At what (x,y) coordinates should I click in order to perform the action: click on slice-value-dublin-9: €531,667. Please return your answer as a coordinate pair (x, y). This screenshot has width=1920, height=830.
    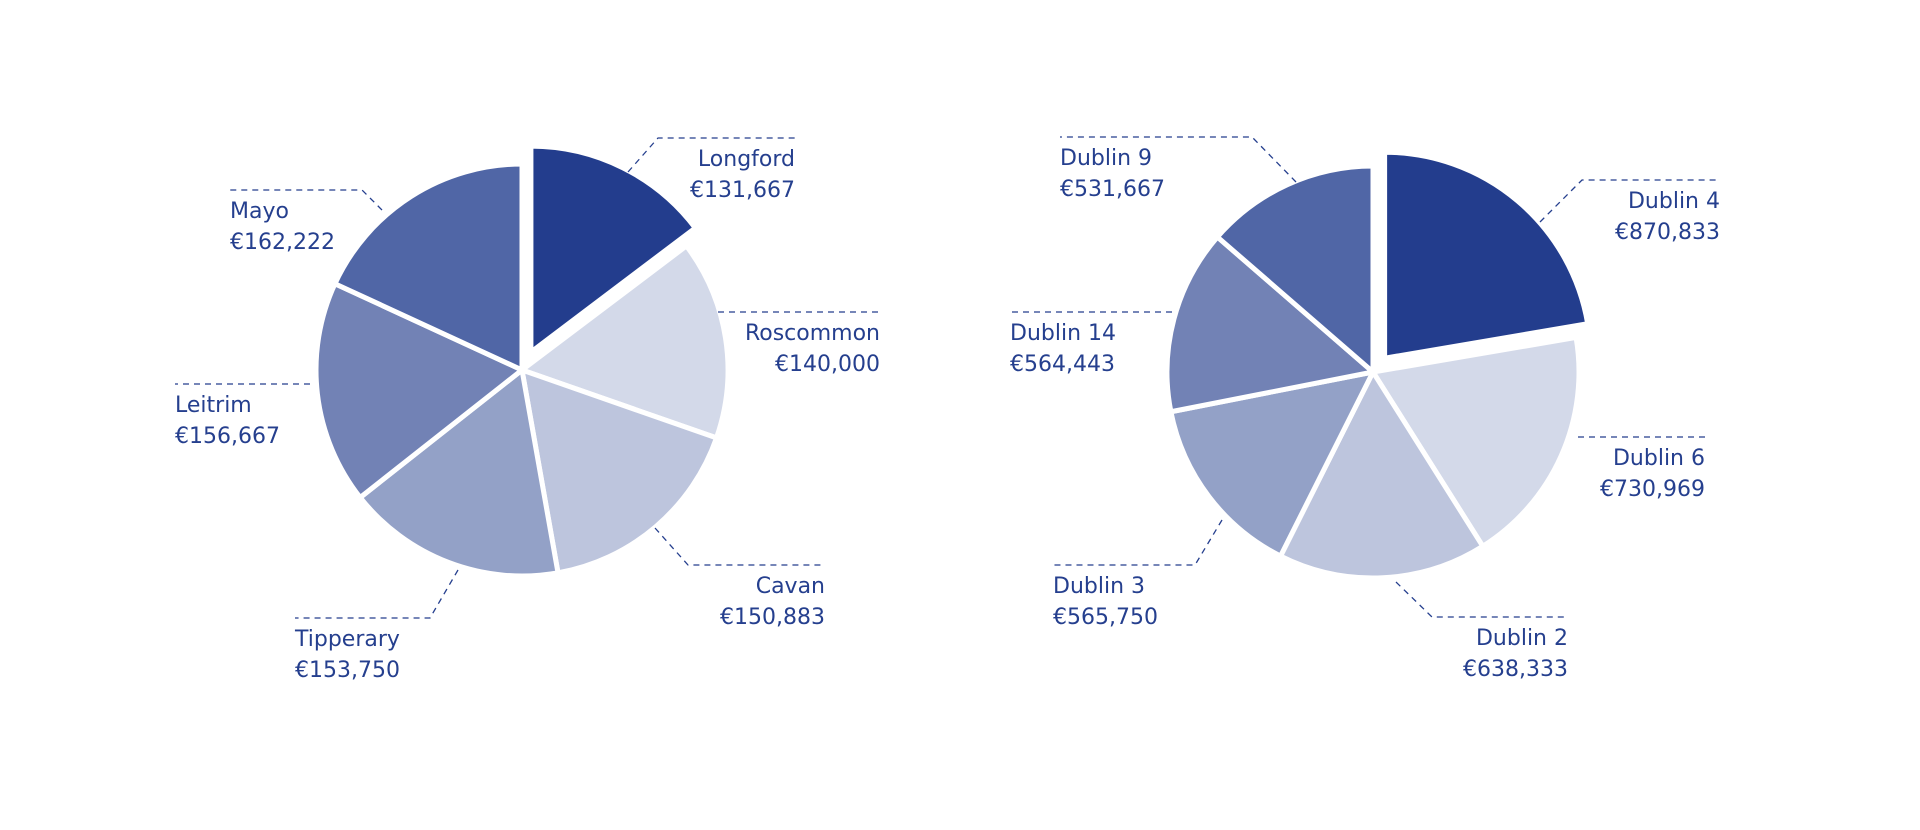
    Looking at the image, I should click on (1112, 189).